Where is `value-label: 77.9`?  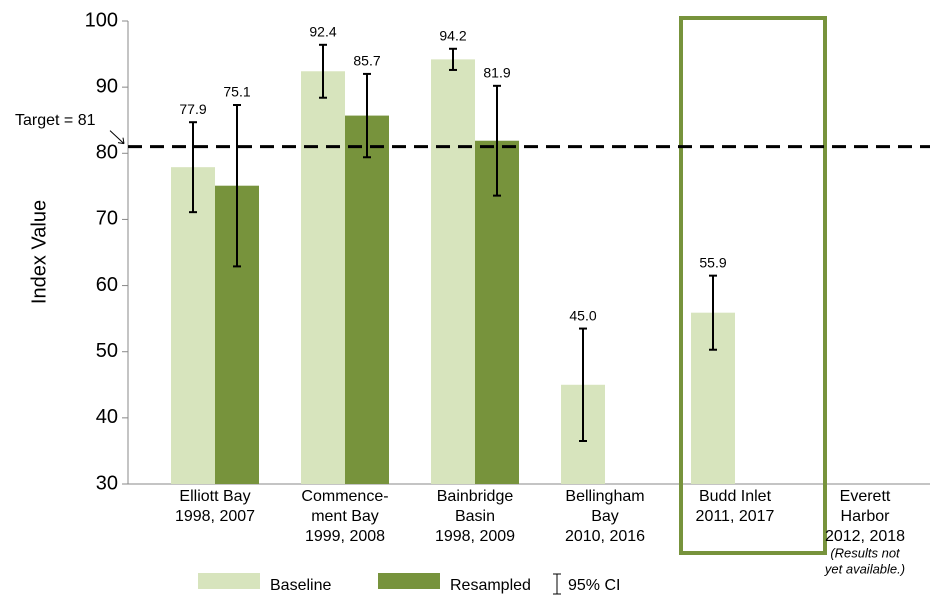 value-label: 77.9 is located at coordinates (192, 109).